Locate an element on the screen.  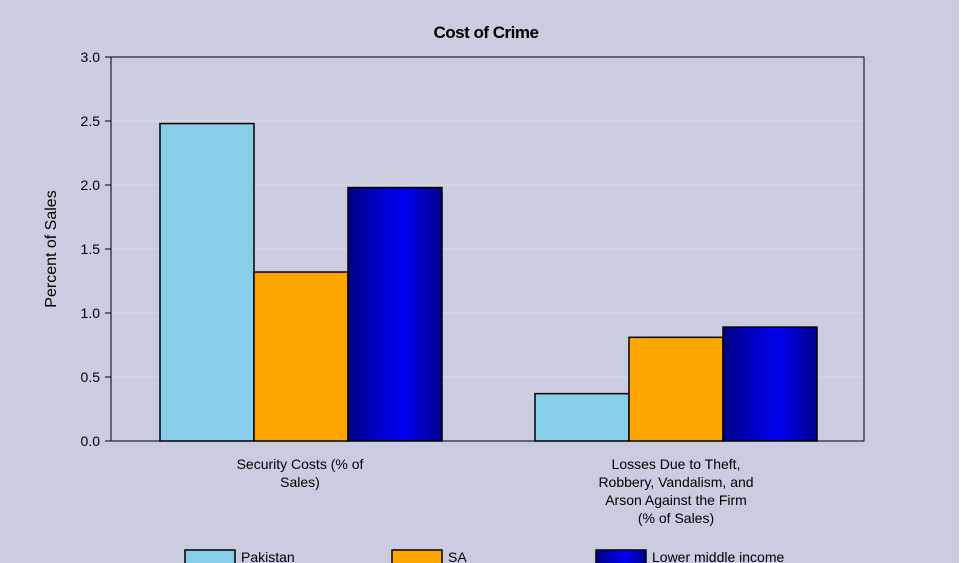
category-label-line: Arson Against the Firm is located at coordinates (676, 500).